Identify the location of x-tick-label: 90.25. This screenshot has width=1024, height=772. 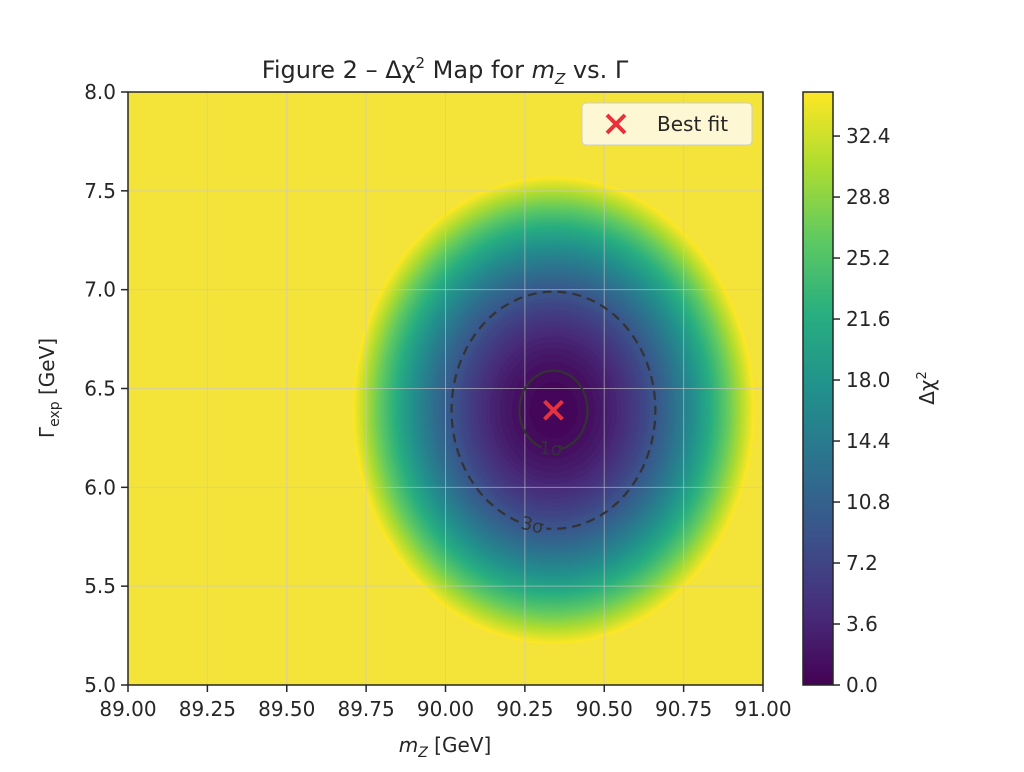
(524, 709).